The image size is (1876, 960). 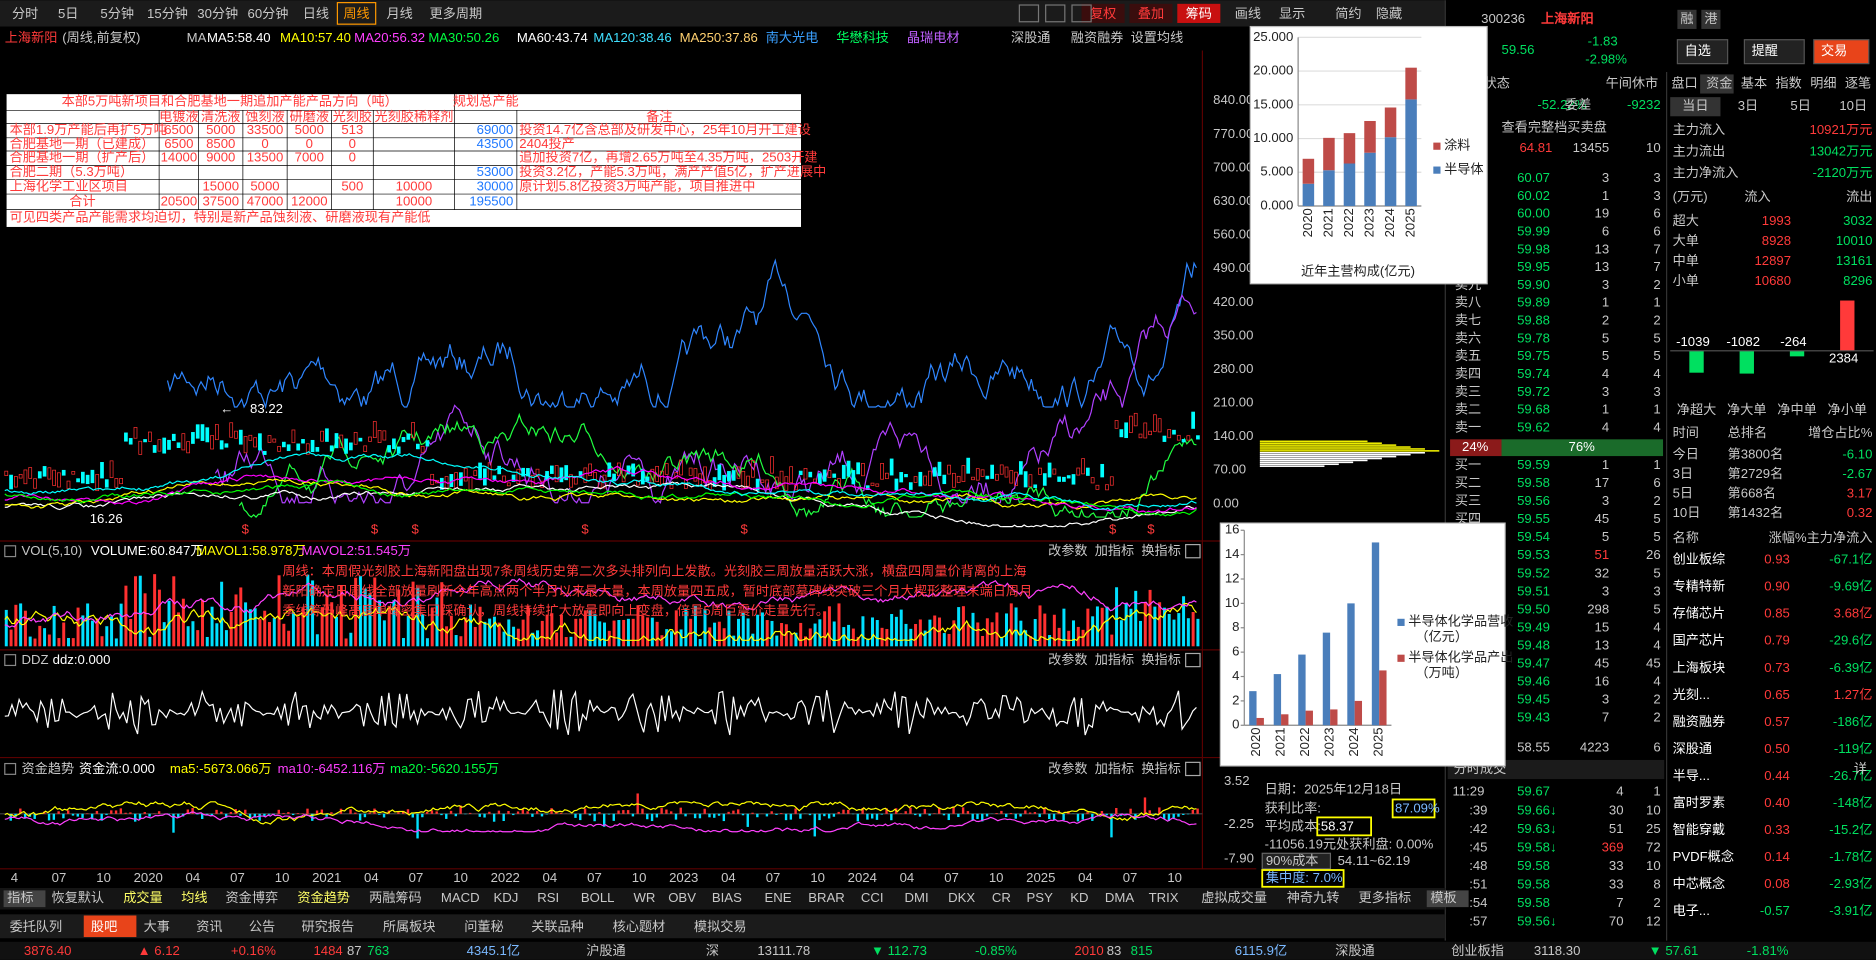 What do you see at coordinates (1699, 559) in the screenshot?
I see `sector-name: 创业板综` at bounding box center [1699, 559].